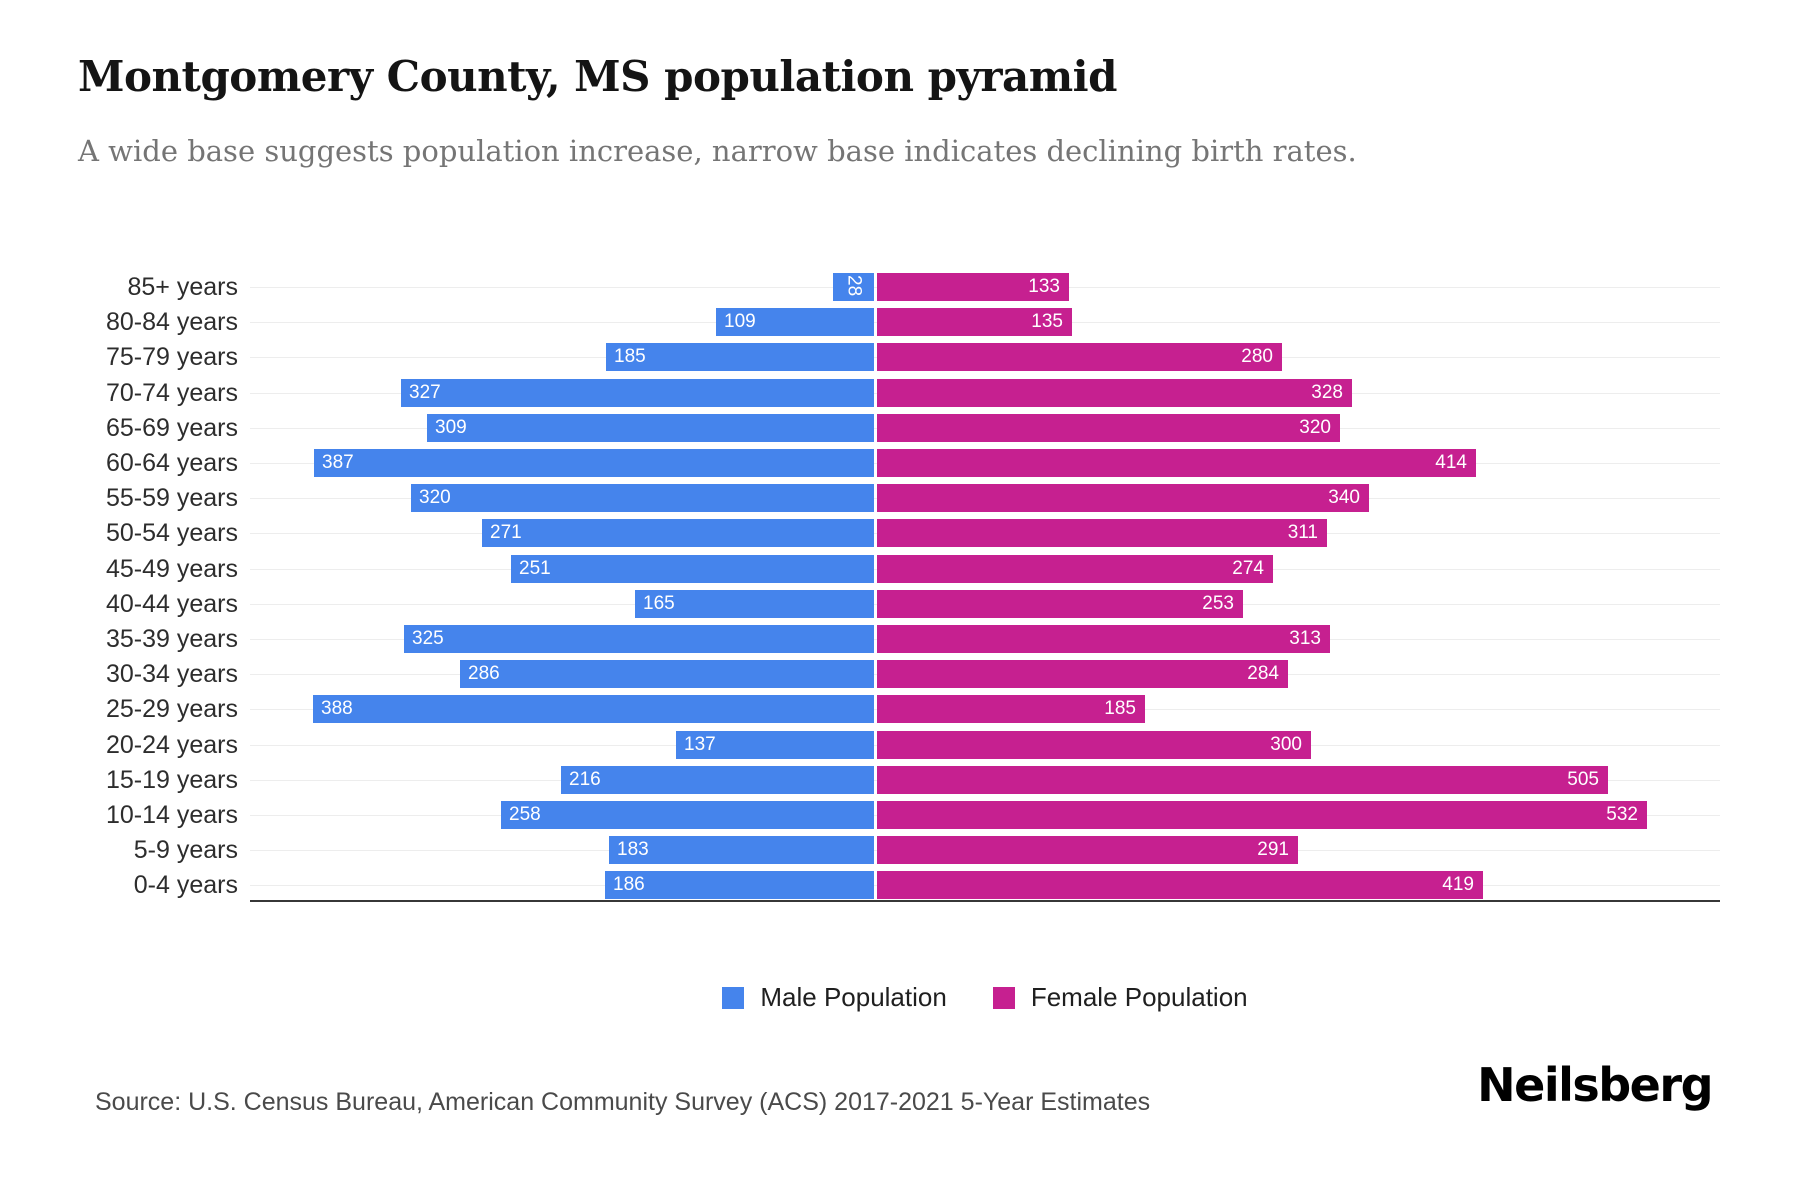 The height and width of the screenshot is (1200, 1800). Describe the element at coordinates (740, 357) in the screenshot. I see `male-bar: 185` at that location.